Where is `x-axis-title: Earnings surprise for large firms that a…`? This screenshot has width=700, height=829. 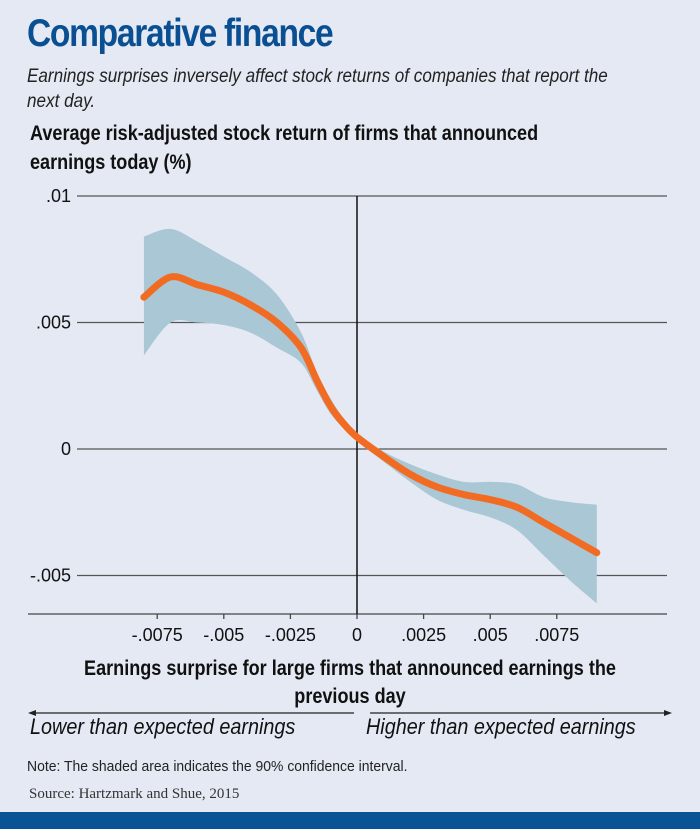 x-axis-title: Earnings surprise for large firms that a… is located at coordinates (350, 682).